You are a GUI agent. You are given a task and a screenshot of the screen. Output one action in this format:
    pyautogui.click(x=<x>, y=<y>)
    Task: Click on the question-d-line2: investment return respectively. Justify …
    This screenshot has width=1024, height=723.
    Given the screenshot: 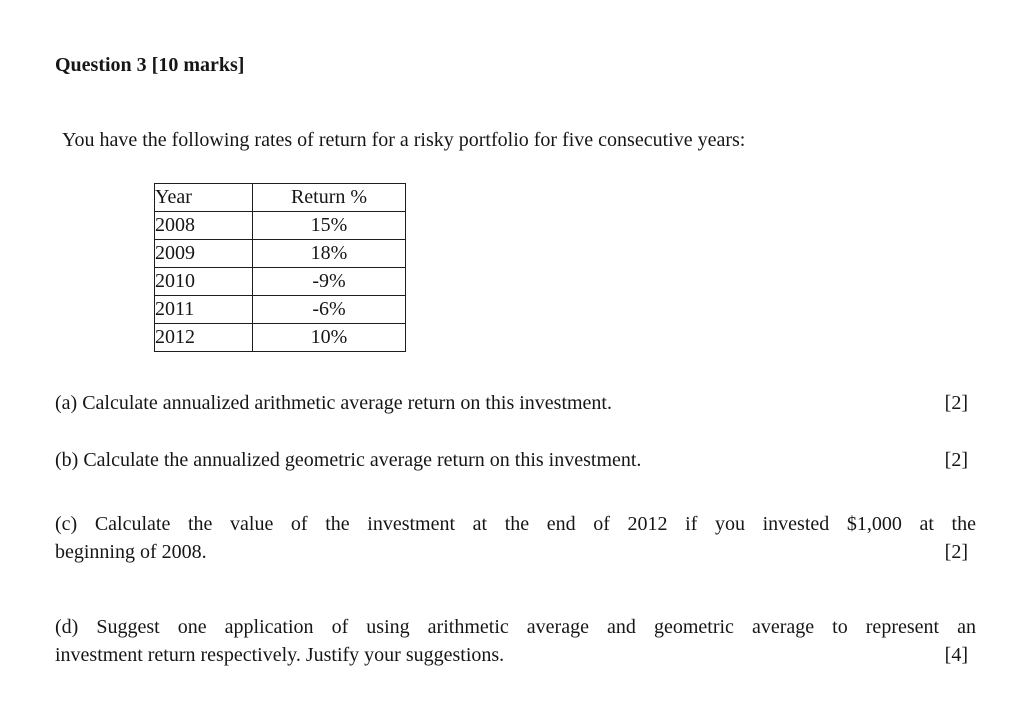 What is the action you would take?
    pyautogui.click(x=280, y=655)
    